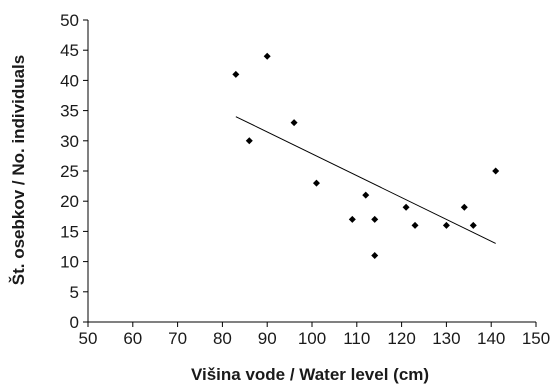  I want to click on y-tick-label: 40, so click(69, 80).